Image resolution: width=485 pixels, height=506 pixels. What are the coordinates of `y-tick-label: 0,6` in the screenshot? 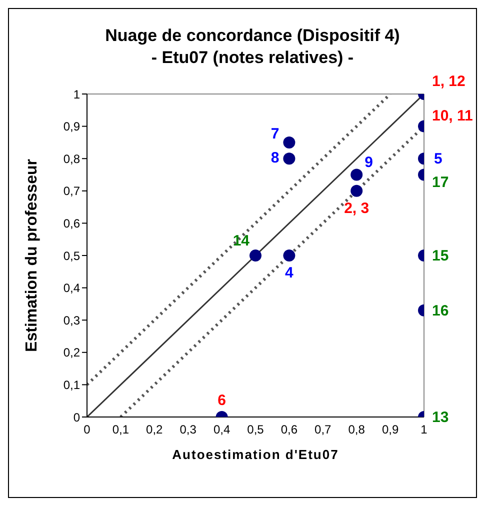 It's located at (71, 223).